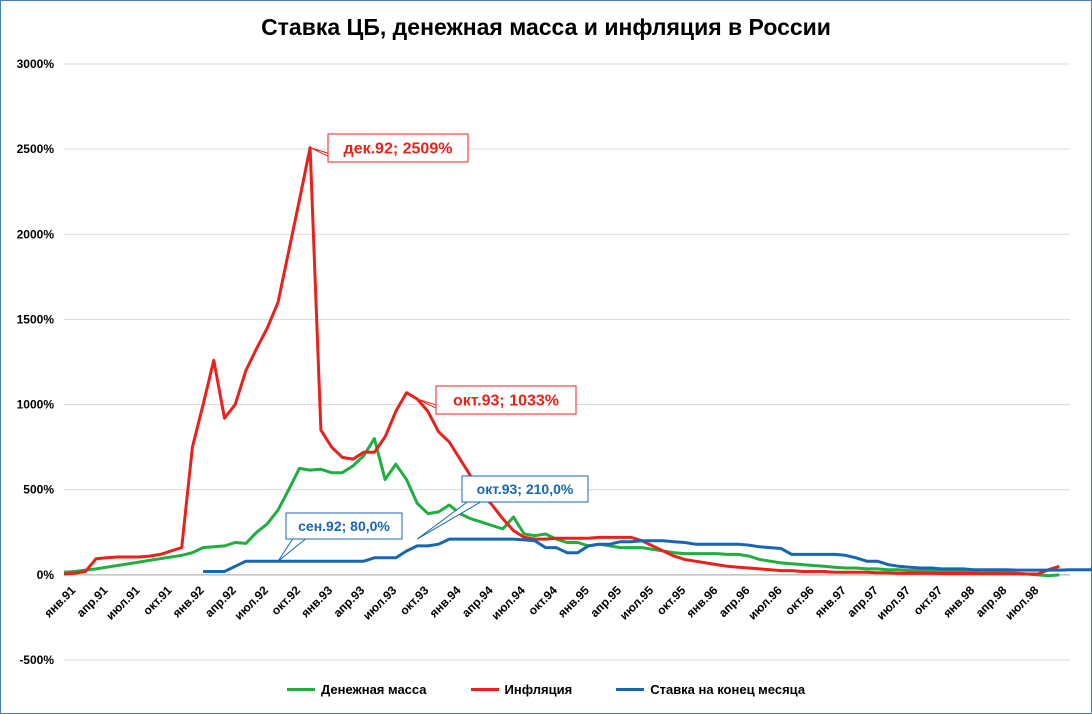  What do you see at coordinates (36, 64) in the screenshot?
I see `y-tick-label: 3000%` at bounding box center [36, 64].